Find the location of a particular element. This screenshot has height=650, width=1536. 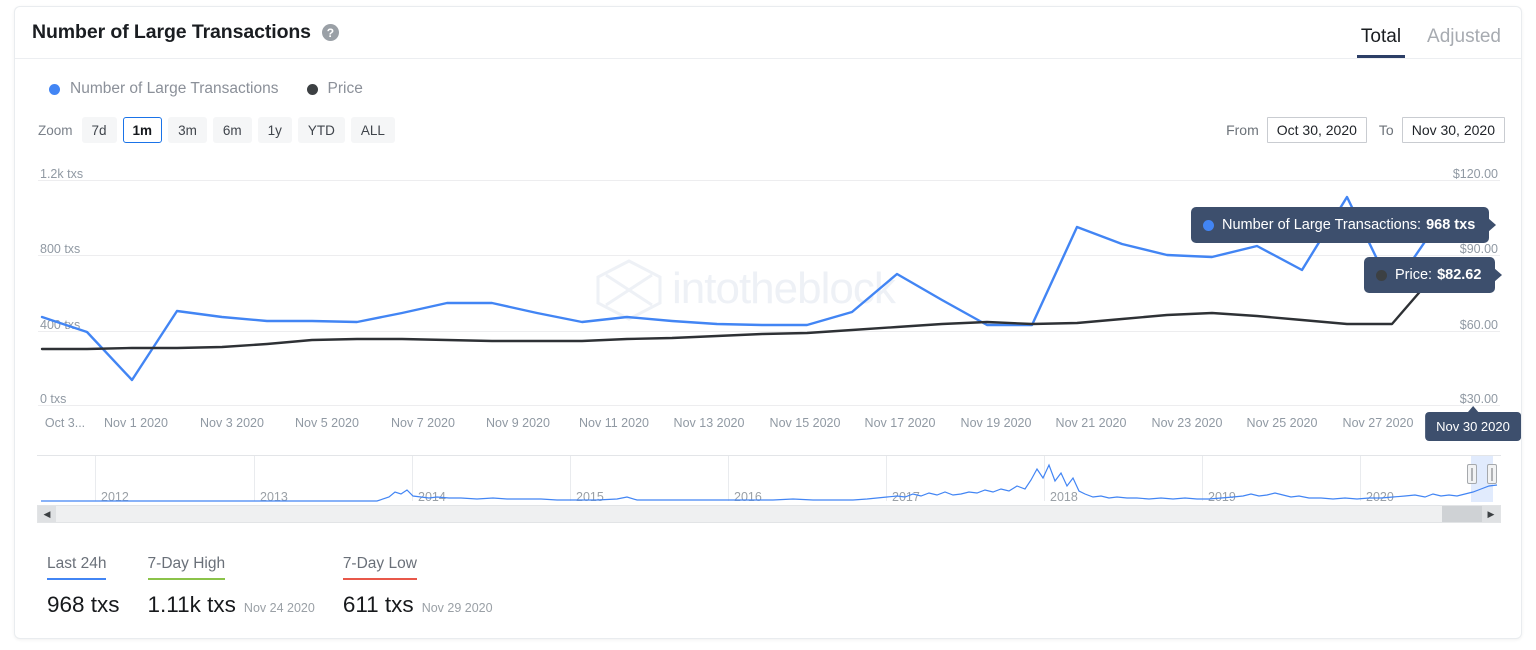

tab-bar: Total Adjusted is located at coordinates (1430, 32).